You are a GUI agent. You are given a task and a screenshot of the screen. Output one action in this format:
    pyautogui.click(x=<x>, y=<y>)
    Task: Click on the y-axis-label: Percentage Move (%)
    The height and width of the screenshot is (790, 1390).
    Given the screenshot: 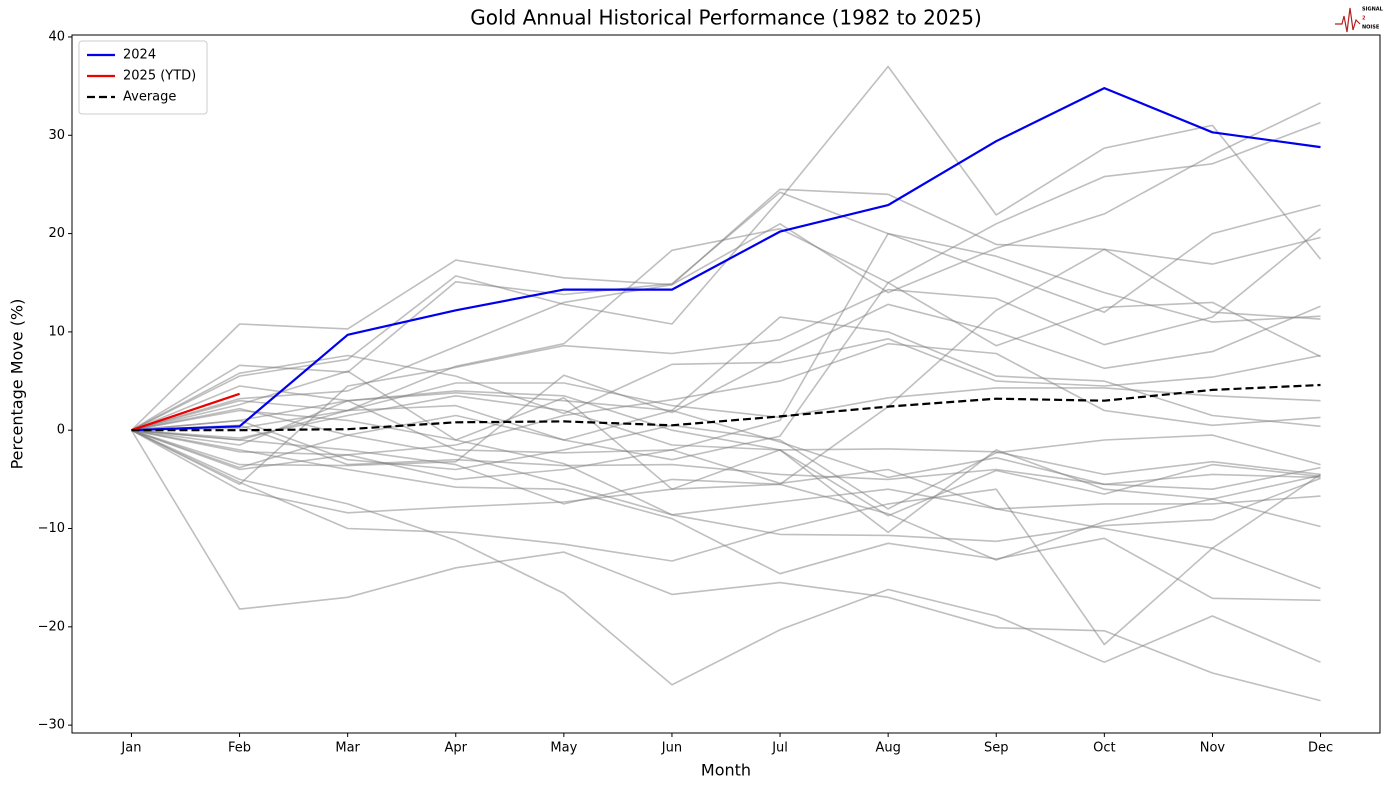 What is the action you would take?
    pyautogui.click(x=17, y=384)
    